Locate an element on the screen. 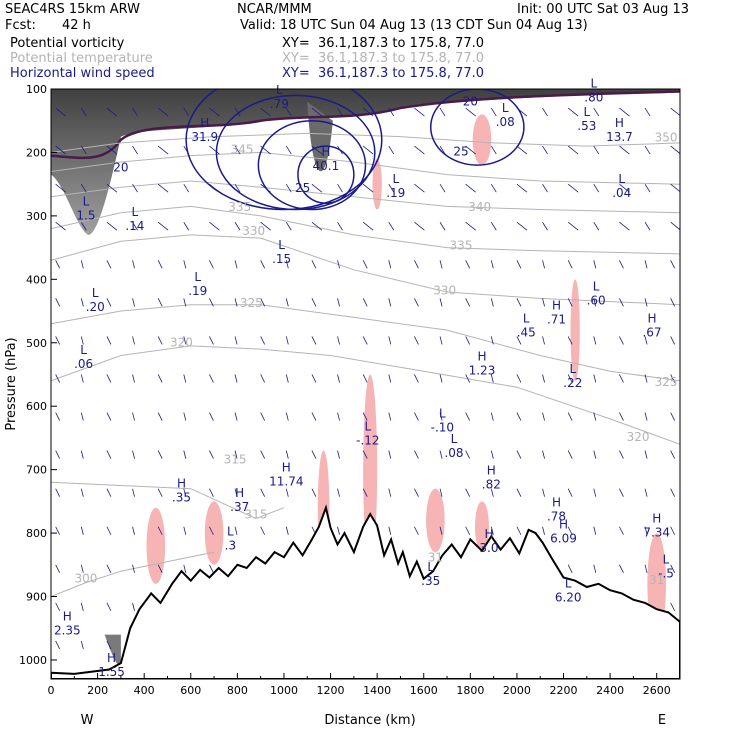 The height and width of the screenshot is (740, 740). y-axis-title: Pressure (hPa) is located at coordinates (11, 383).